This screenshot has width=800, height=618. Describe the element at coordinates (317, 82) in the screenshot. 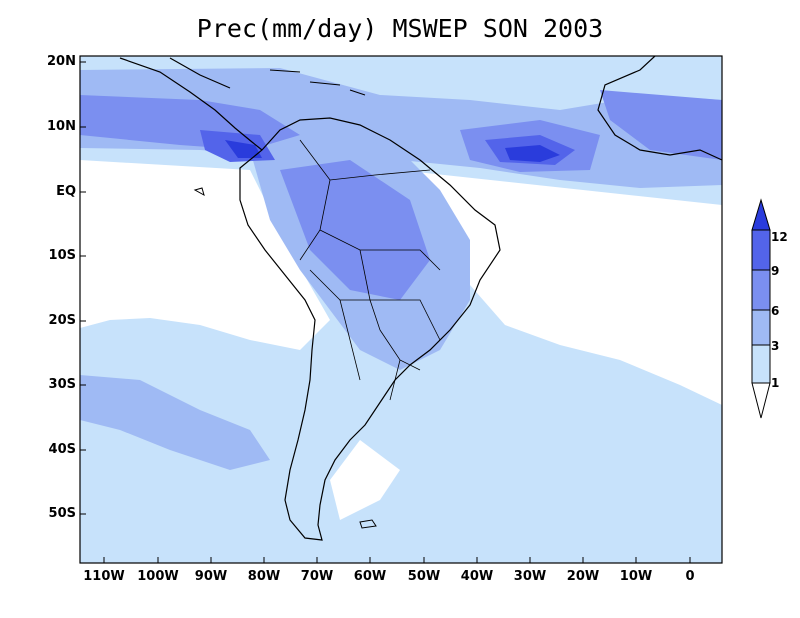

I see `coastline-caribbean` at that location.